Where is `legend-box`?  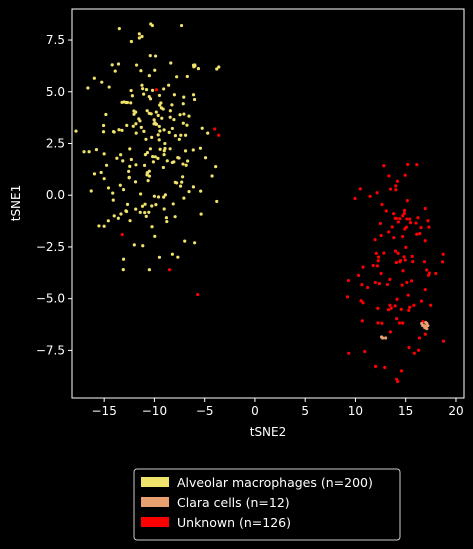 legend-box is located at coordinates (267, 504).